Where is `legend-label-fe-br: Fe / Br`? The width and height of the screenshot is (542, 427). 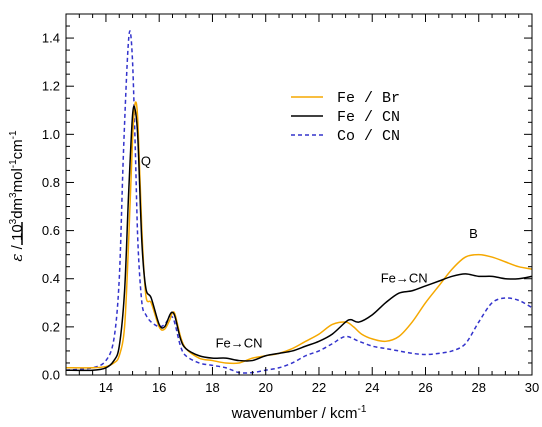
legend-label-fe-br: Fe / Br is located at coordinates (368, 98).